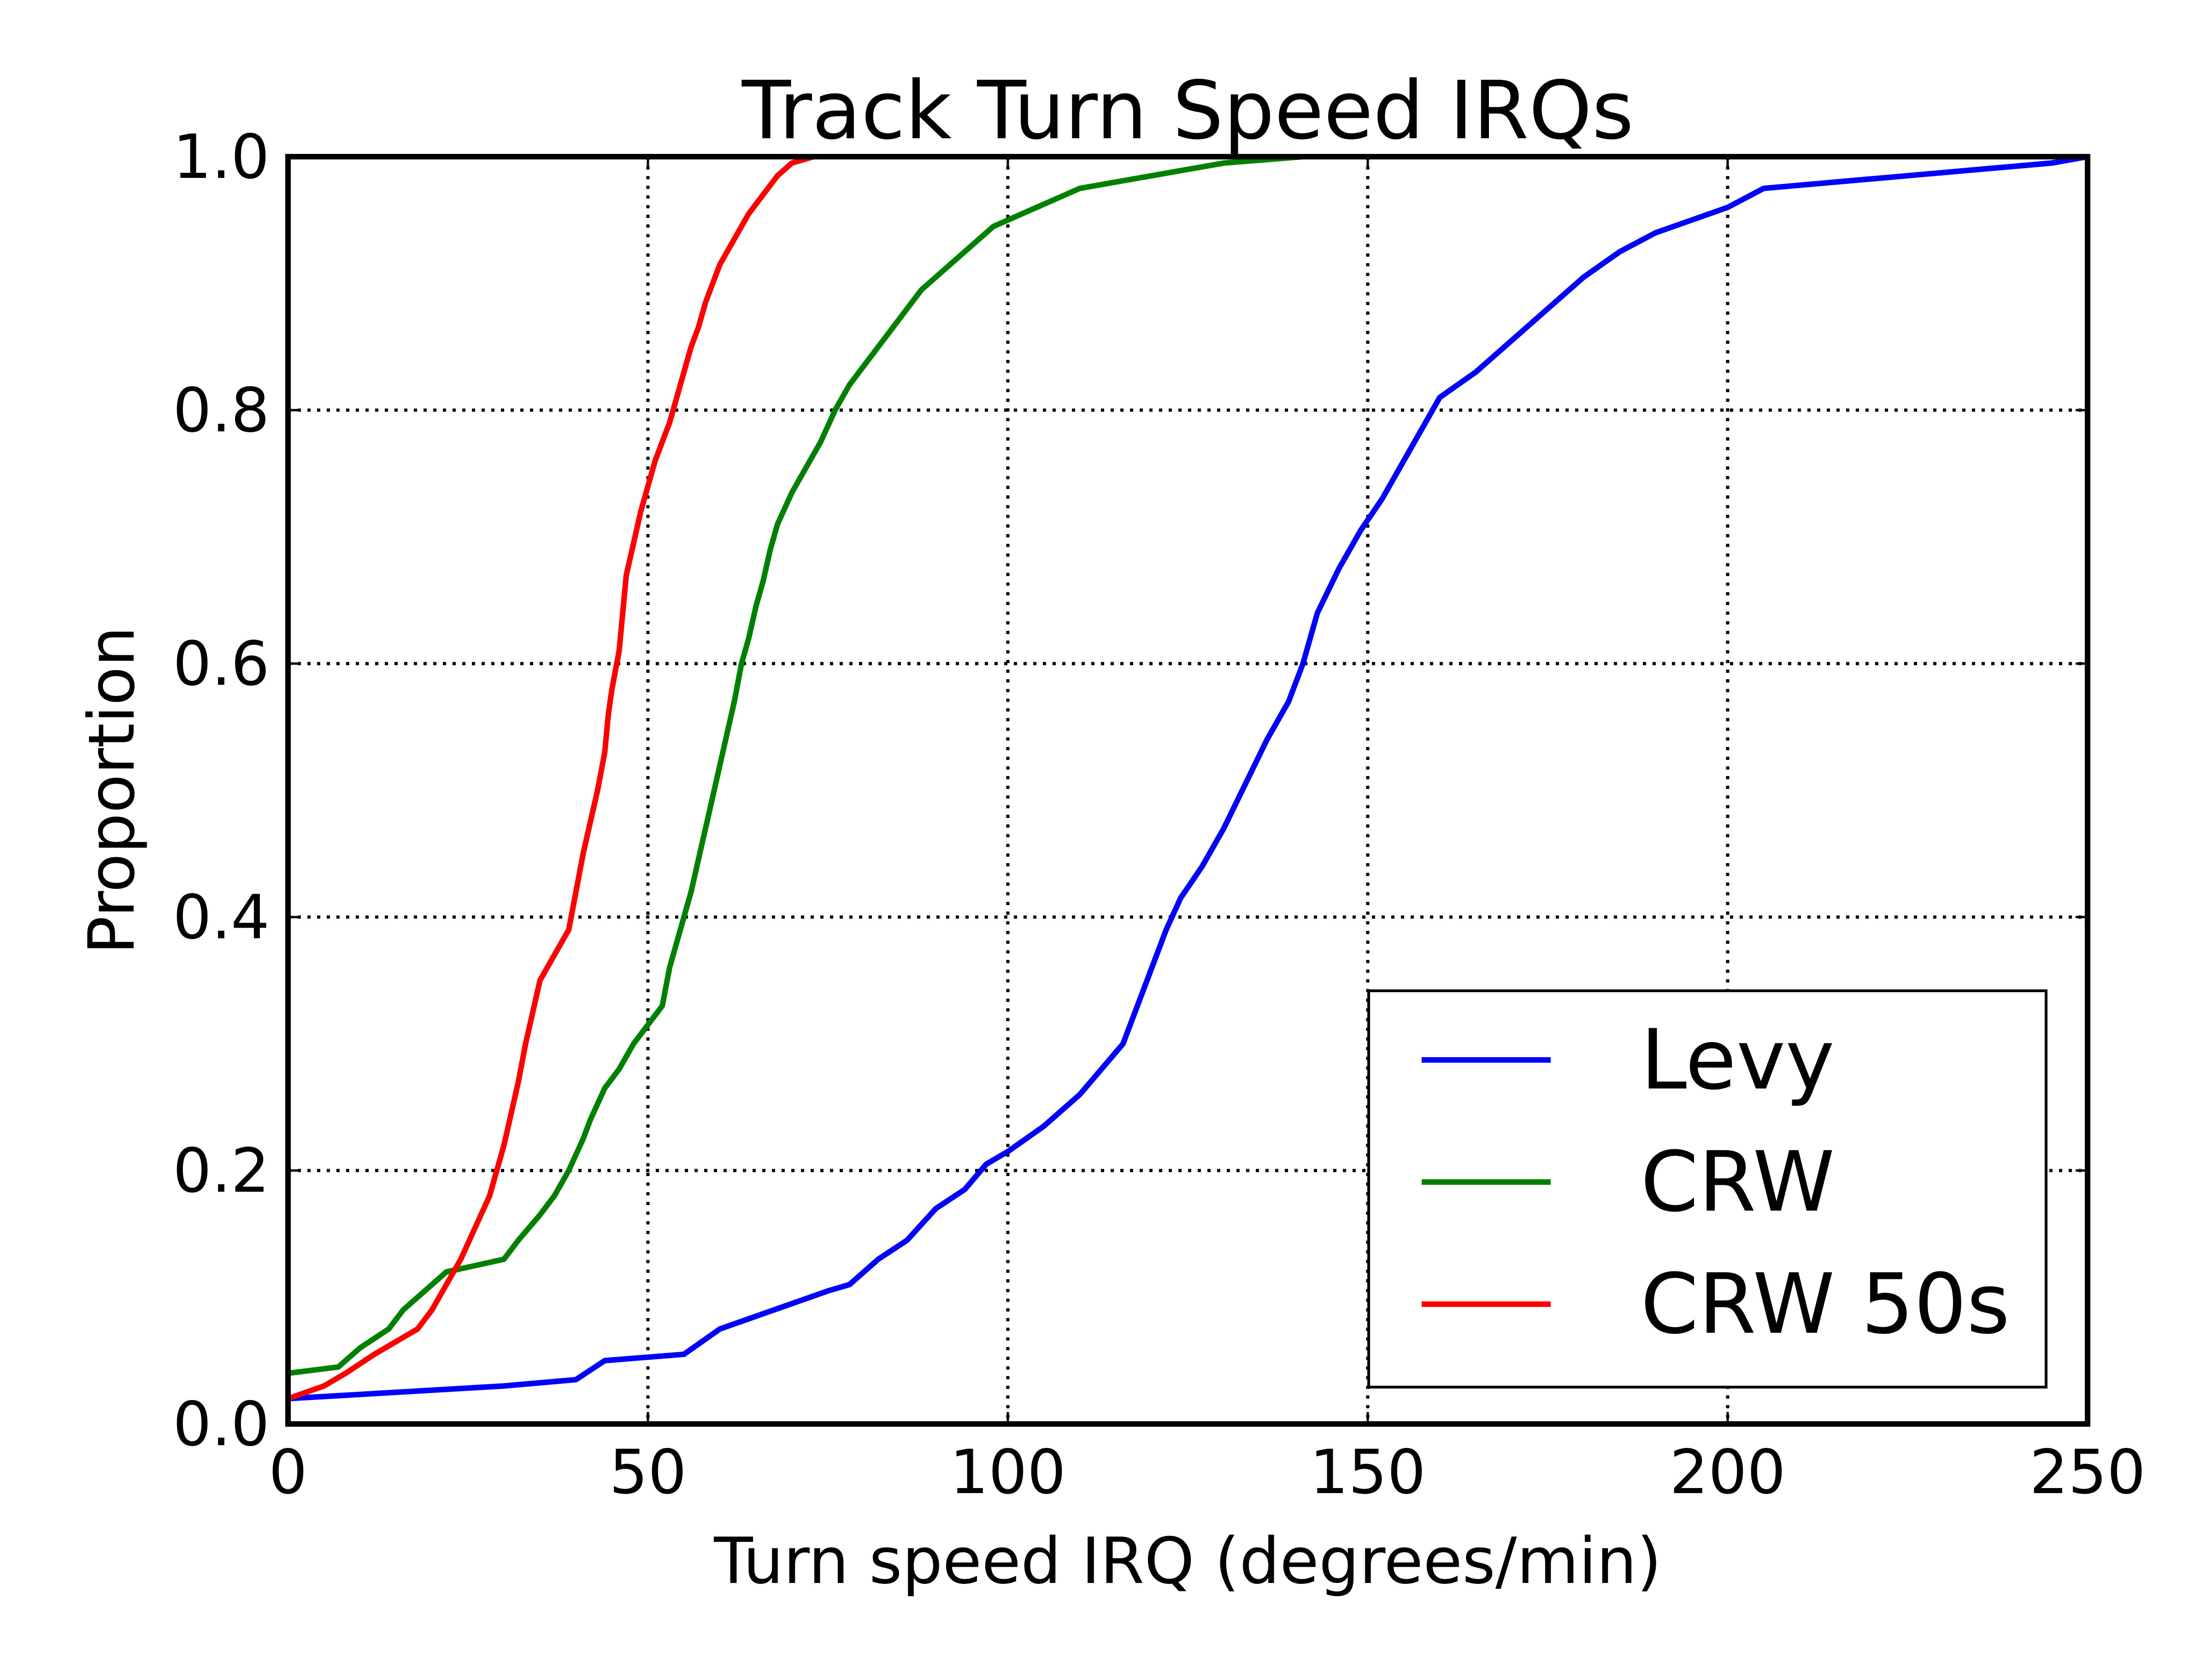  I want to click on y-axis-title: Proportion, so click(112, 790).